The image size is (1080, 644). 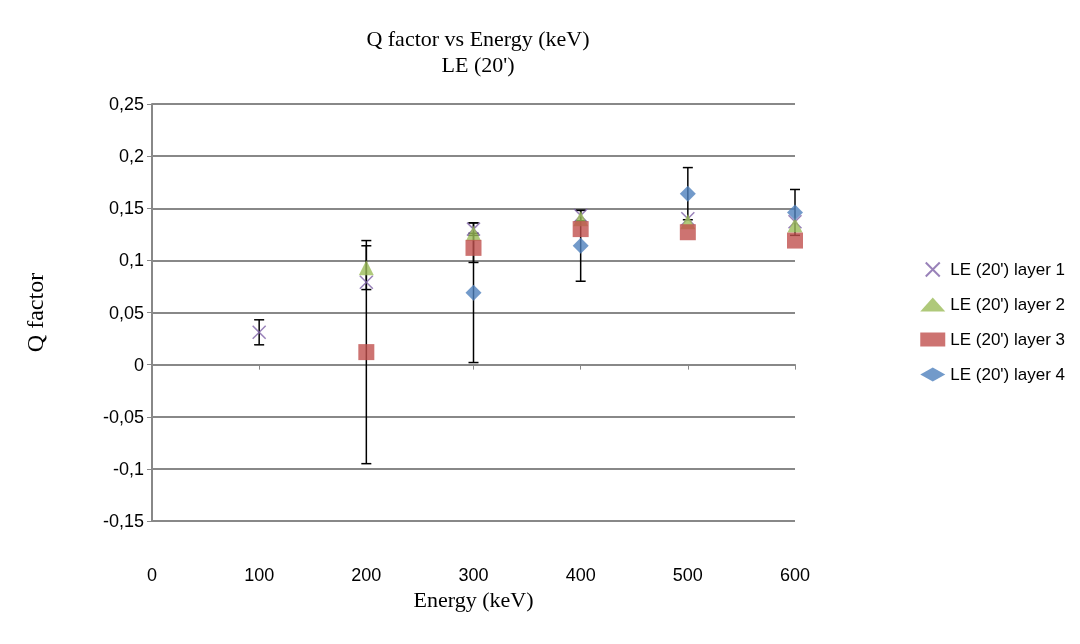 What do you see at coordinates (131, 156) in the screenshot?
I see `y-tick-label: 0,2` at bounding box center [131, 156].